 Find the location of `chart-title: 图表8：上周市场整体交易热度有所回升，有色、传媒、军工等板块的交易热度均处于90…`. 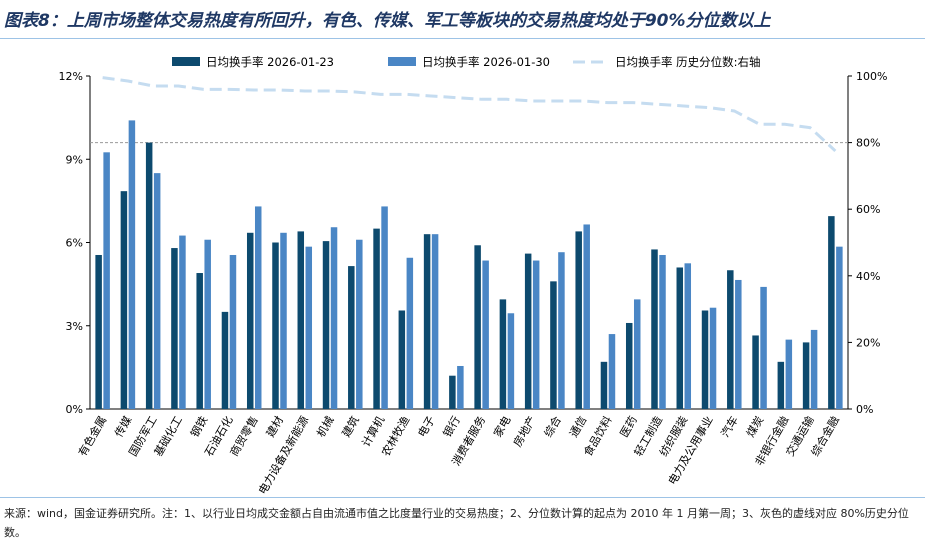

chart-title: 图表8：上周市场整体交易热度有所回升，有色、传媒、军工等板块的交易热度均处于90… is located at coordinates (387, 21).